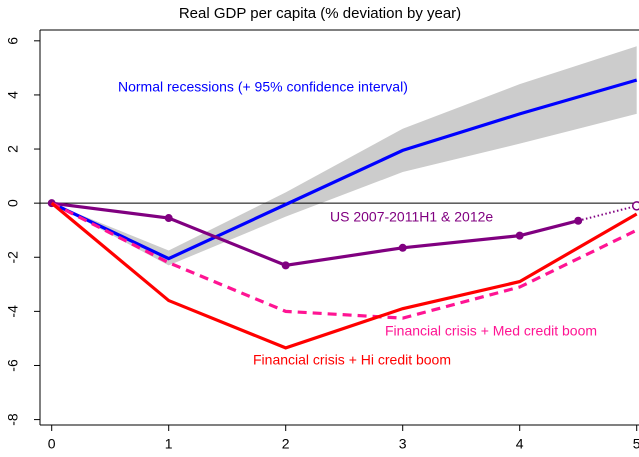 The width and height of the screenshot is (639, 457). What do you see at coordinates (491, 331) in the screenshot?
I see `series-label: Financial crisis + Med credit boom` at bounding box center [491, 331].